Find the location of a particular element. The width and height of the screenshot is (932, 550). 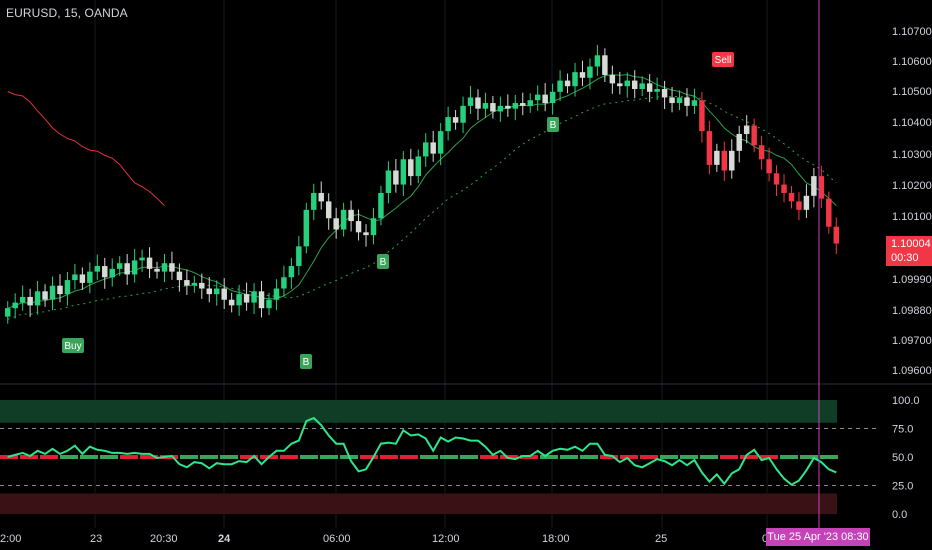

oscillator-main-line is located at coordinates (422, 451).